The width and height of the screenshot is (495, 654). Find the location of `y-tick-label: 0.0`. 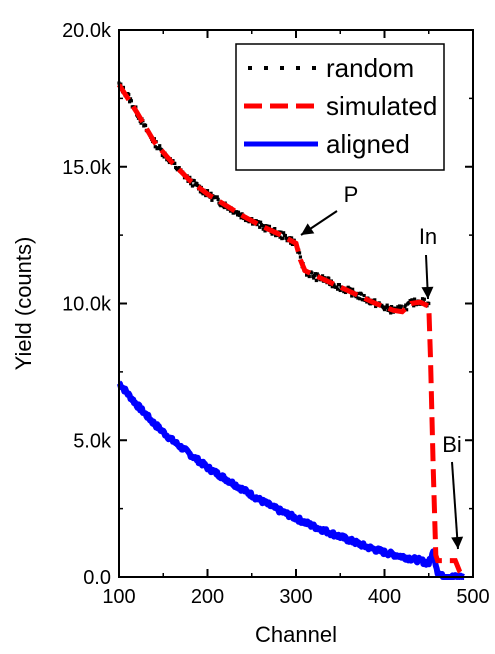

y-tick-label: 0.0 is located at coordinates (97, 578).